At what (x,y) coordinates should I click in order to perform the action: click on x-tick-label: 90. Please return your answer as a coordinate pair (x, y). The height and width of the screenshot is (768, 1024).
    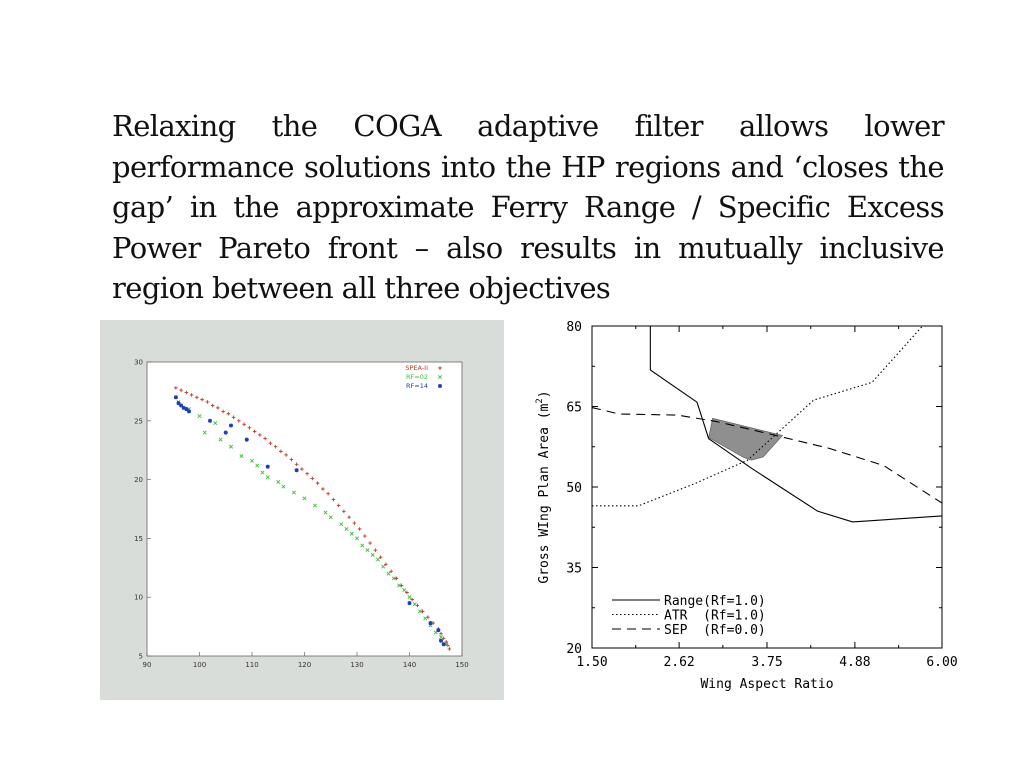
    Looking at the image, I should click on (147, 665).